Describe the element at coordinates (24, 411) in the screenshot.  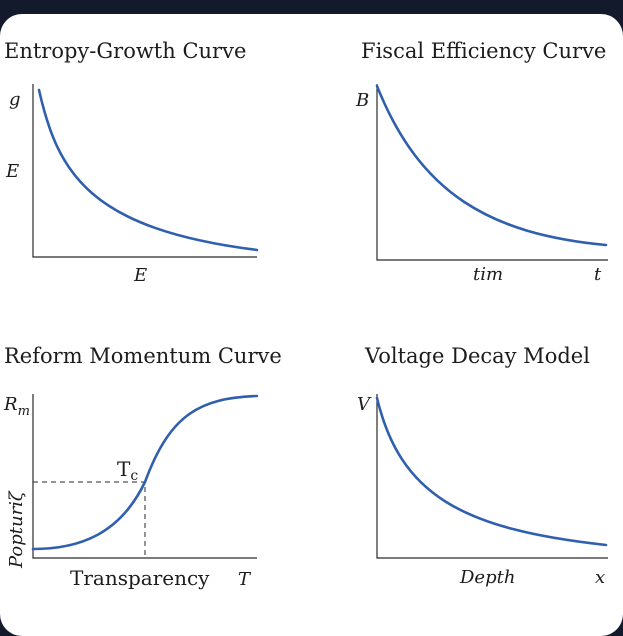
I see `y-axis-top-label-sub: m` at that location.